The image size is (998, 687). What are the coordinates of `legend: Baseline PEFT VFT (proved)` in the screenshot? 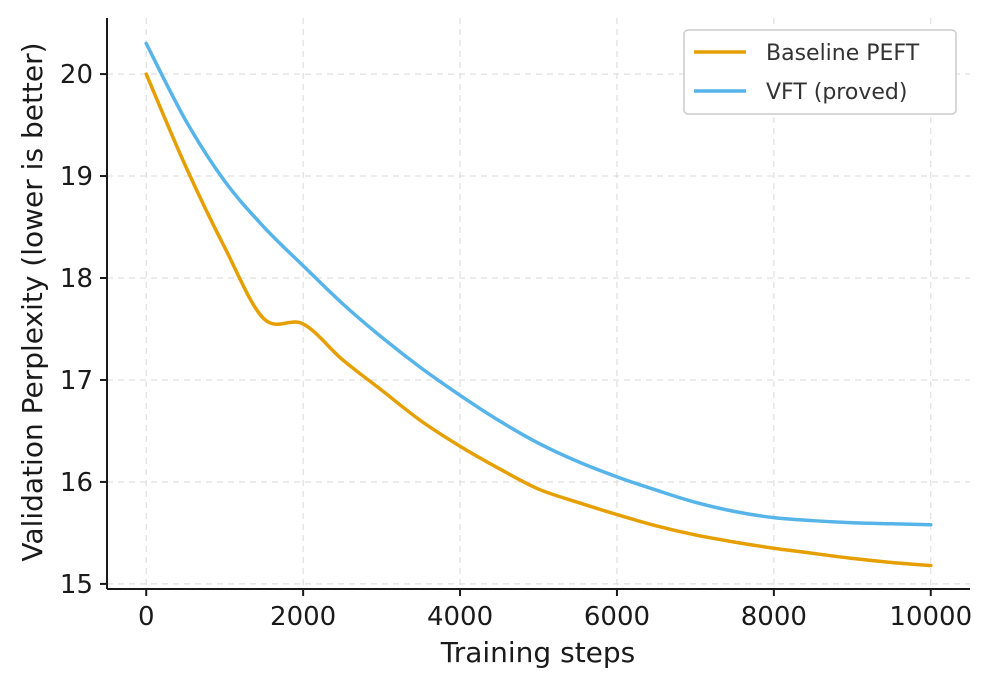 It's located at (820, 72).